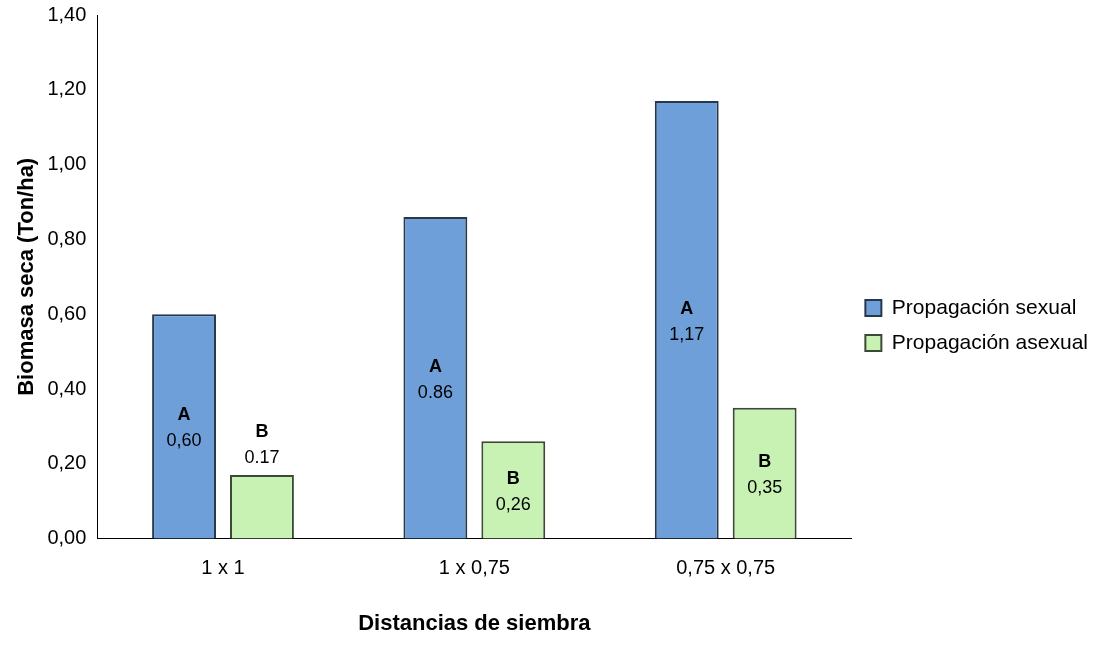 The image size is (1108, 651). I want to click on y-tick-label: 1,00, so click(67, 163).